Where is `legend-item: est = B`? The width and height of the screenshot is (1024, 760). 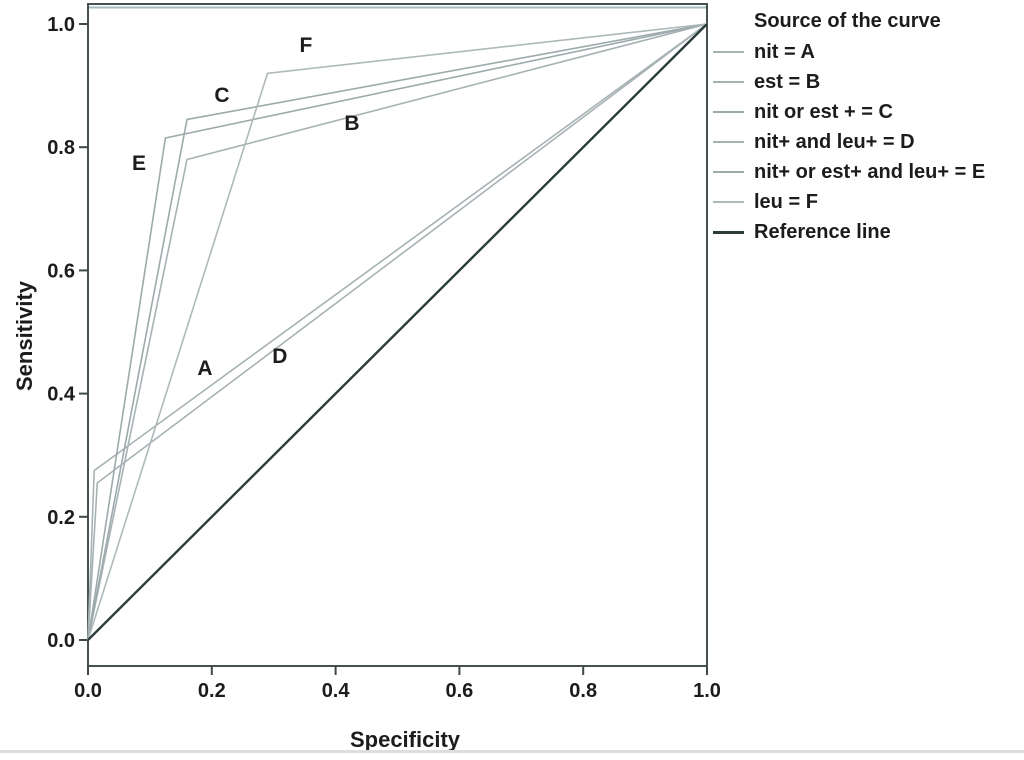 legend-item: est = B is located at coordinates (868, 82).